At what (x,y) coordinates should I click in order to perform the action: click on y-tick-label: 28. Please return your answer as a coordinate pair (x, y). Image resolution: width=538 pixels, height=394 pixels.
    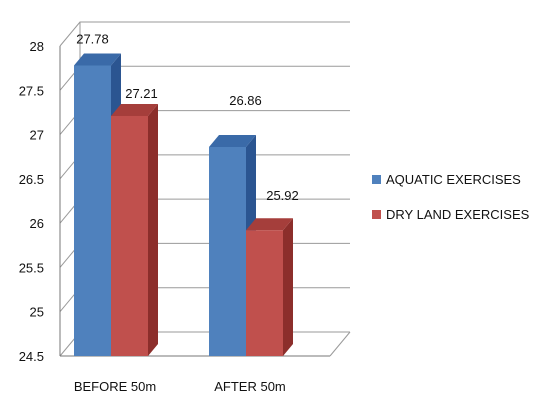
    Looking at the image, I should click on (37, 46).